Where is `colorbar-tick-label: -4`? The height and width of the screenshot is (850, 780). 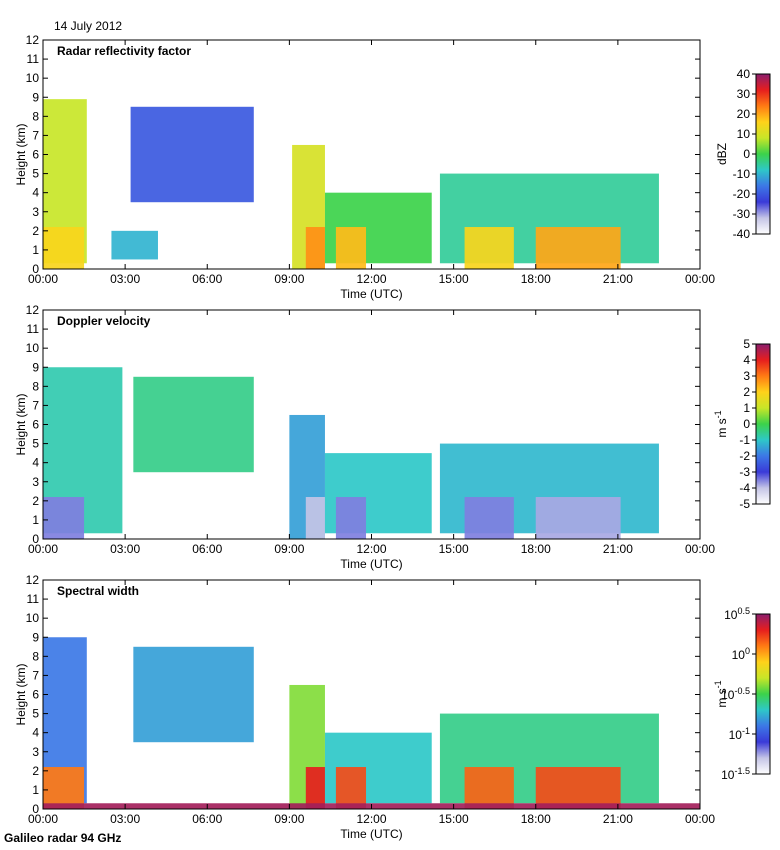
colorbar-tick-label: -4 is located at coordinates (744, 488).